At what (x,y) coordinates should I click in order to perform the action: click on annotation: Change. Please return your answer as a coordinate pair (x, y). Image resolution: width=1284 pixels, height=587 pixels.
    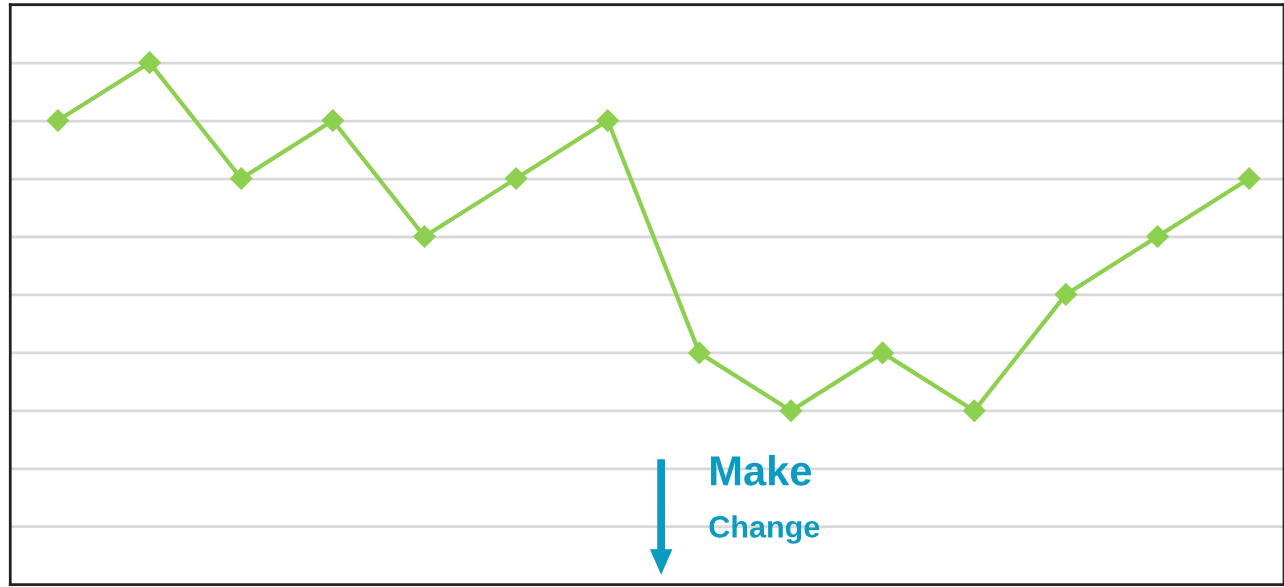
    Looking at the image, I should click on (764, 529).